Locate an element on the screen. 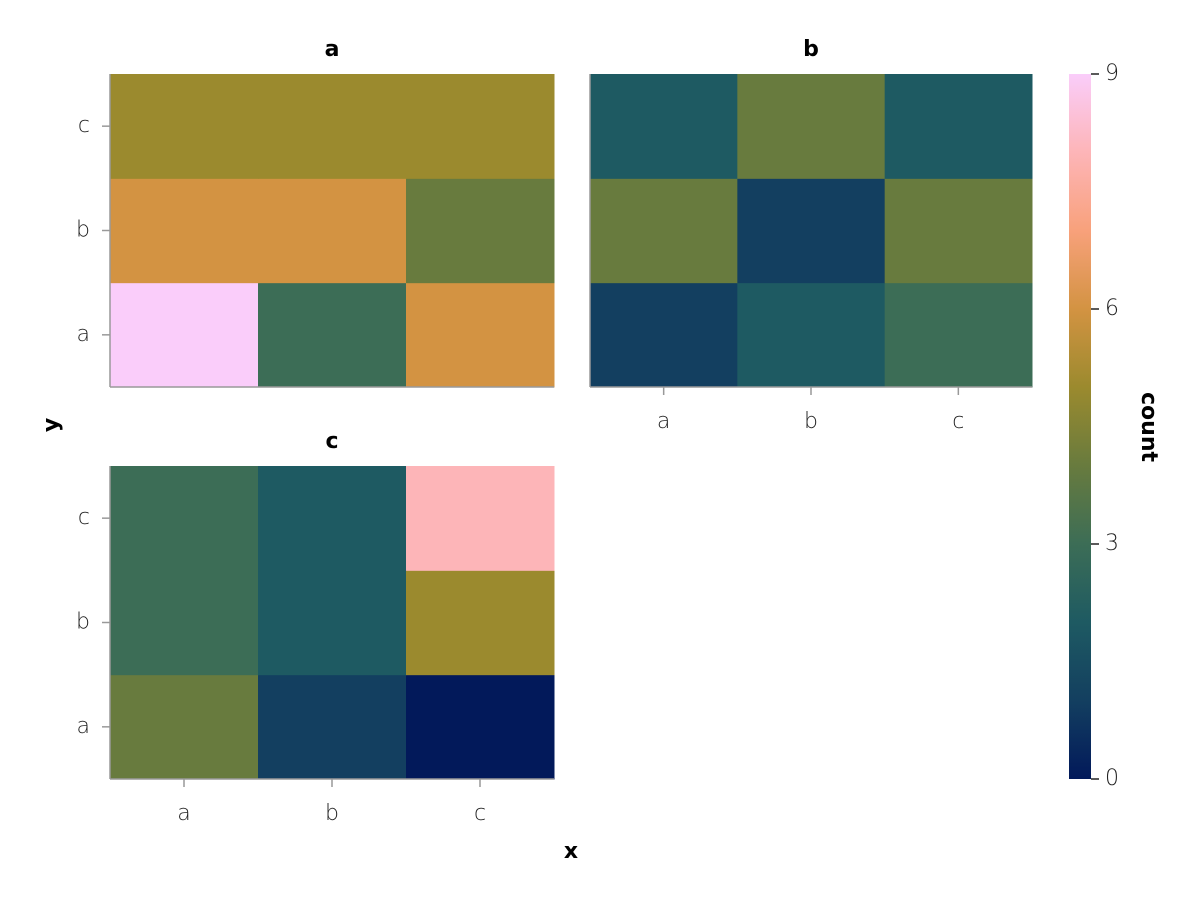 This screenshot has width=1200, height=900. colorbar is located at coordinates (1080, 426).